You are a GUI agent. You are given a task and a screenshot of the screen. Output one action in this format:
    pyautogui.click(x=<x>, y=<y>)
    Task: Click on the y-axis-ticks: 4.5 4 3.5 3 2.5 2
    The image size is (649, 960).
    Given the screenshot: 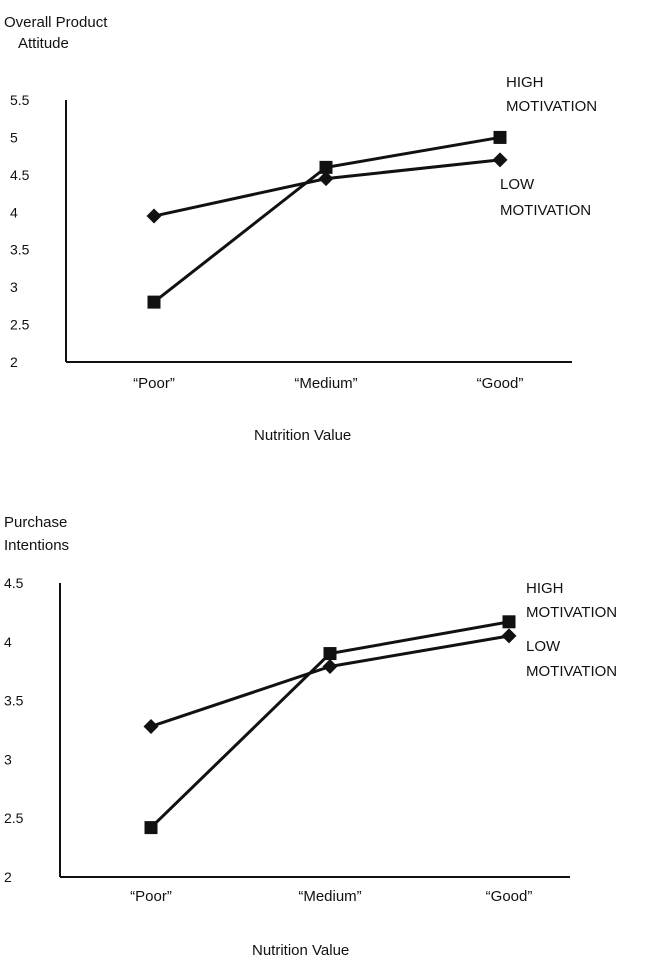 What is the action you would take?
    pyautogui.click(x=14, y=730)
    